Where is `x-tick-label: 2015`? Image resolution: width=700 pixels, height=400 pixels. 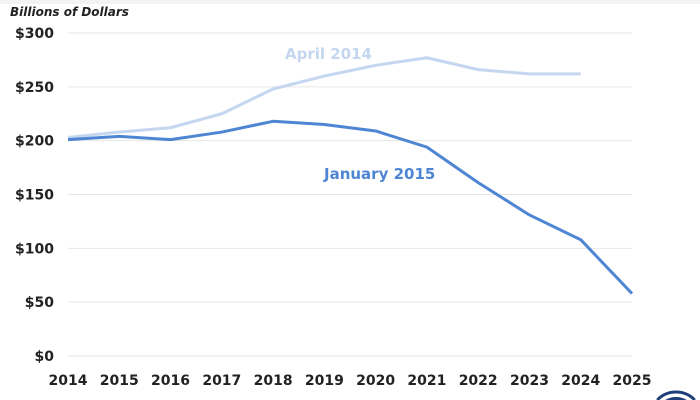 x-tick-label: 2015 is located at coordinates (119, 381).